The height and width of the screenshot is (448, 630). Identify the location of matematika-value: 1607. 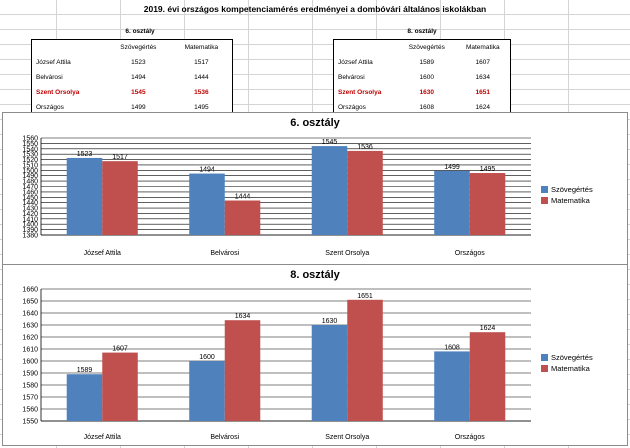
(483, 62).